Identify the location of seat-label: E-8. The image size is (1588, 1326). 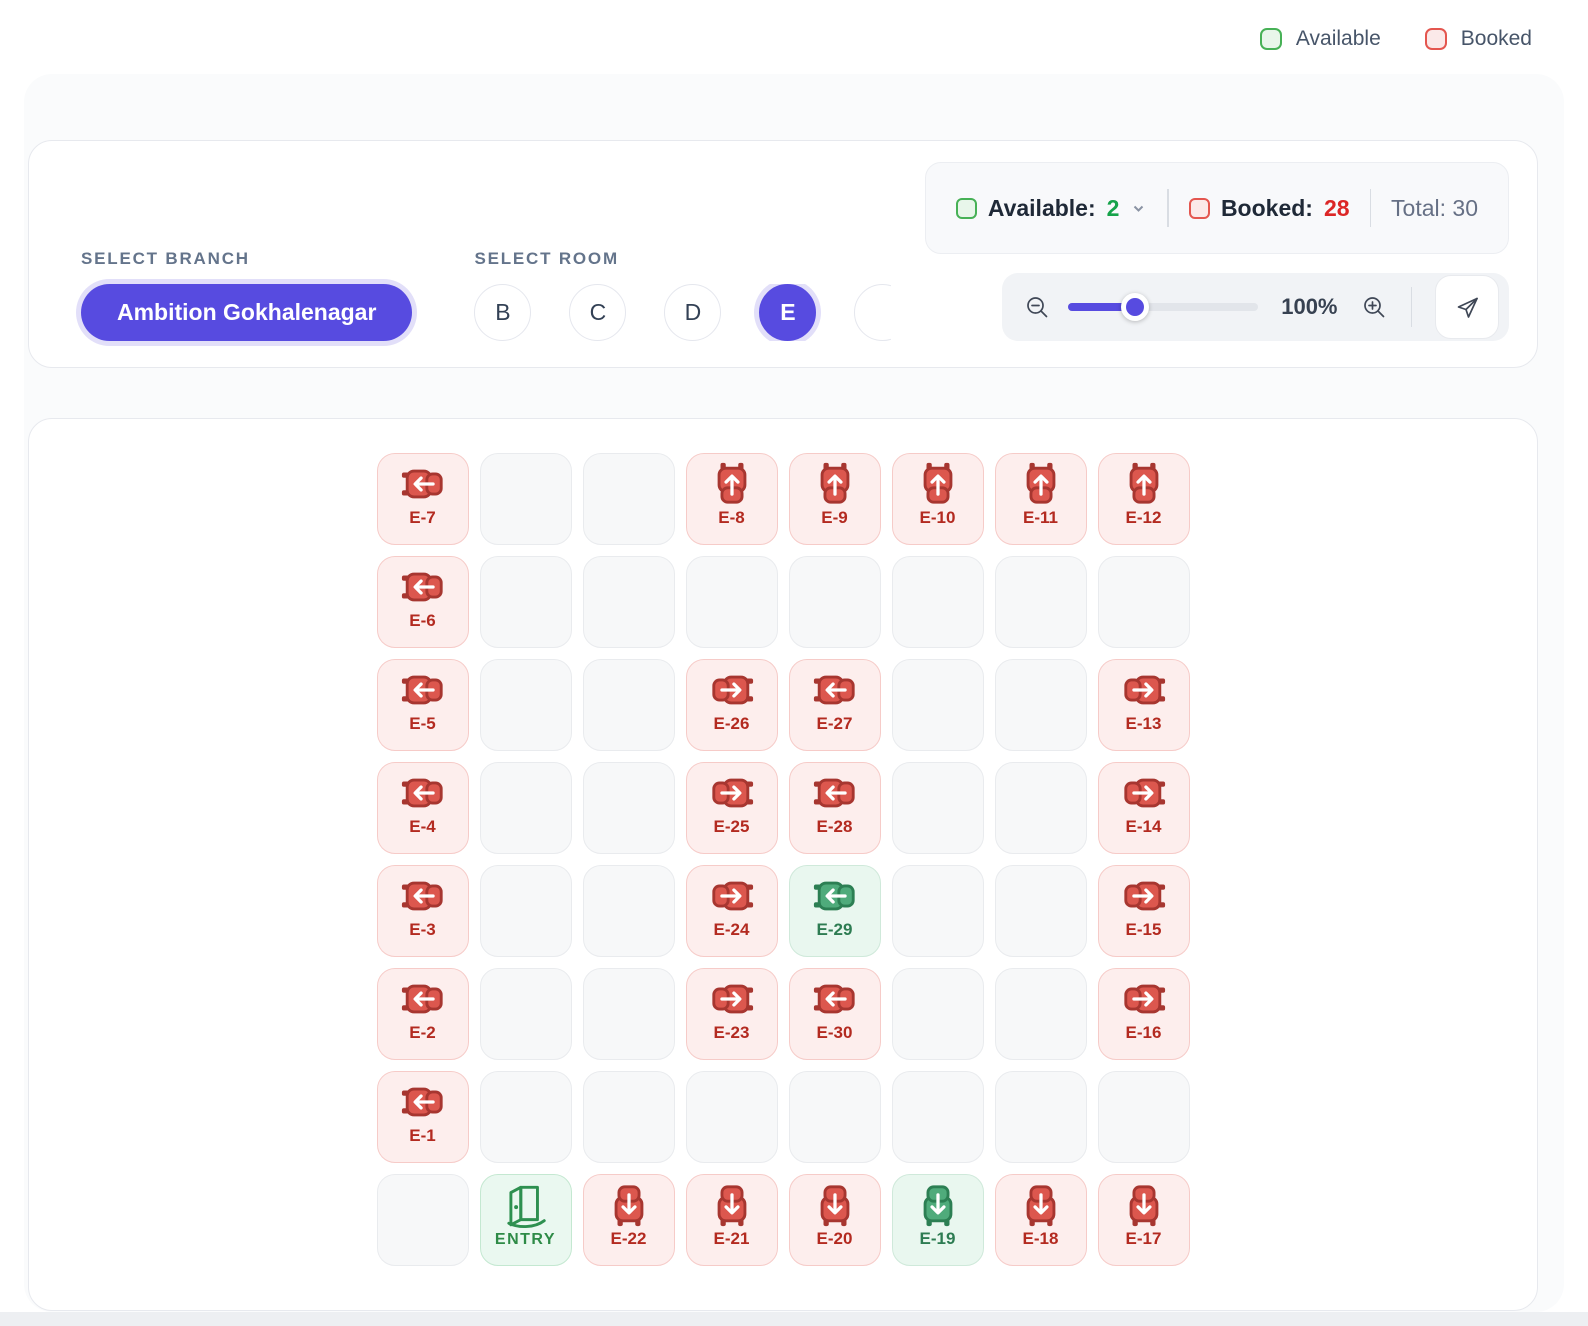
(731, 517).